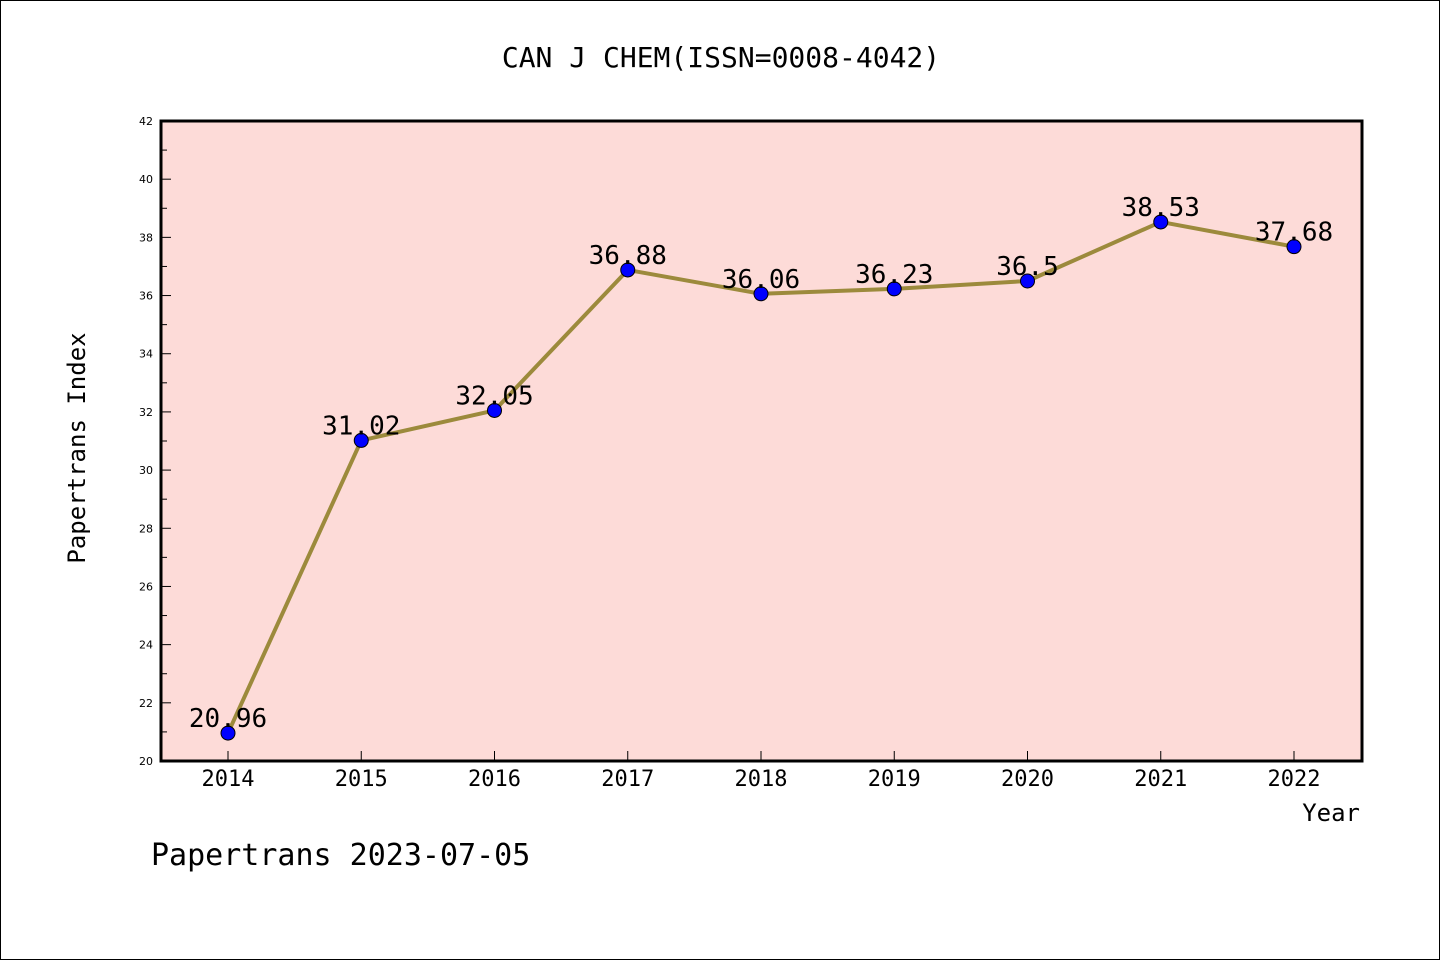 Image resolution: width=1440 pixels, height=961 pixels. I want to click on data-label: 38.53, so click(1161, 208).